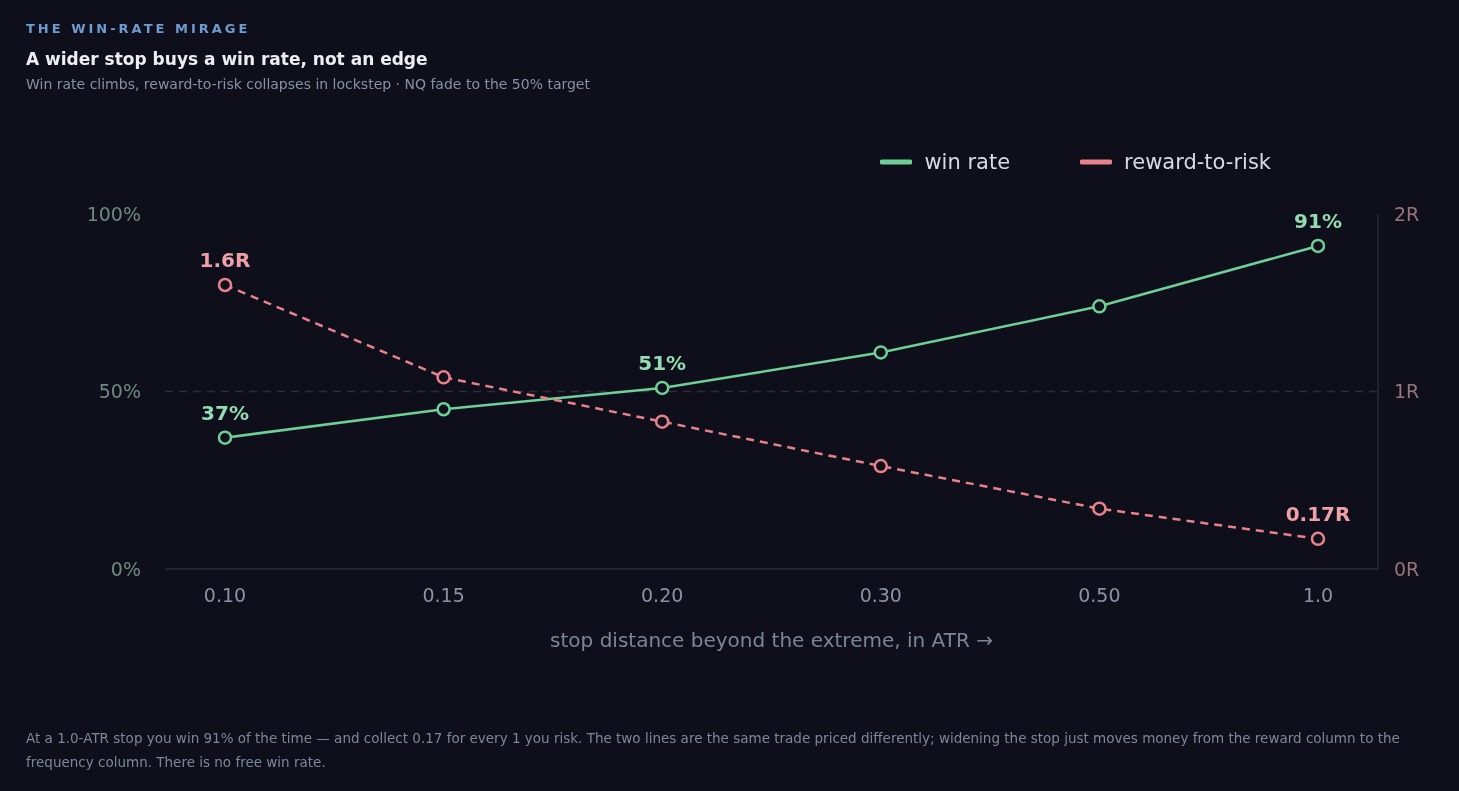 This screenshot has height=791, width=1459. What do you see at coordinates (119, 391) in the screenshot?
I see `y-tick-label: 50%` at bounding box center [119, 391].